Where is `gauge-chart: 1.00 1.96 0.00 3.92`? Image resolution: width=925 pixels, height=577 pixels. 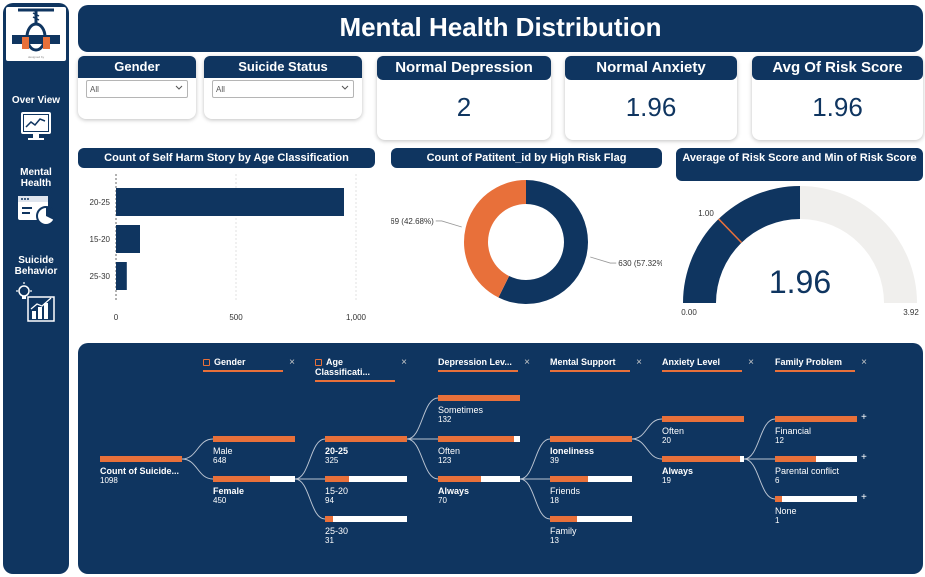
gauge-chart: 1.00 1.96 0.00 3.92 is located at coordinates (800, 251).